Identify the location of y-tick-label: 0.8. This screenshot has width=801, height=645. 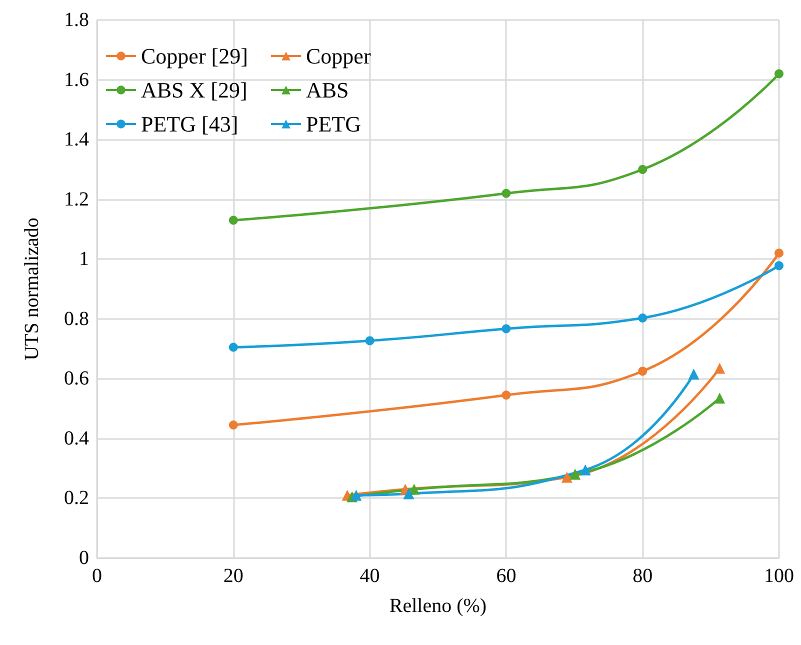
(76, 319).